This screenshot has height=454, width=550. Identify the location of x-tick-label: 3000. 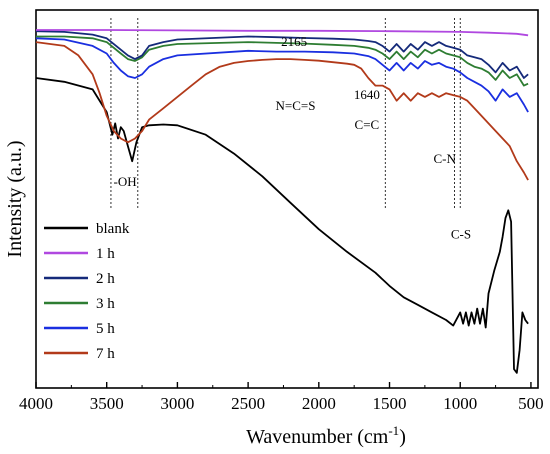
(177, 403).